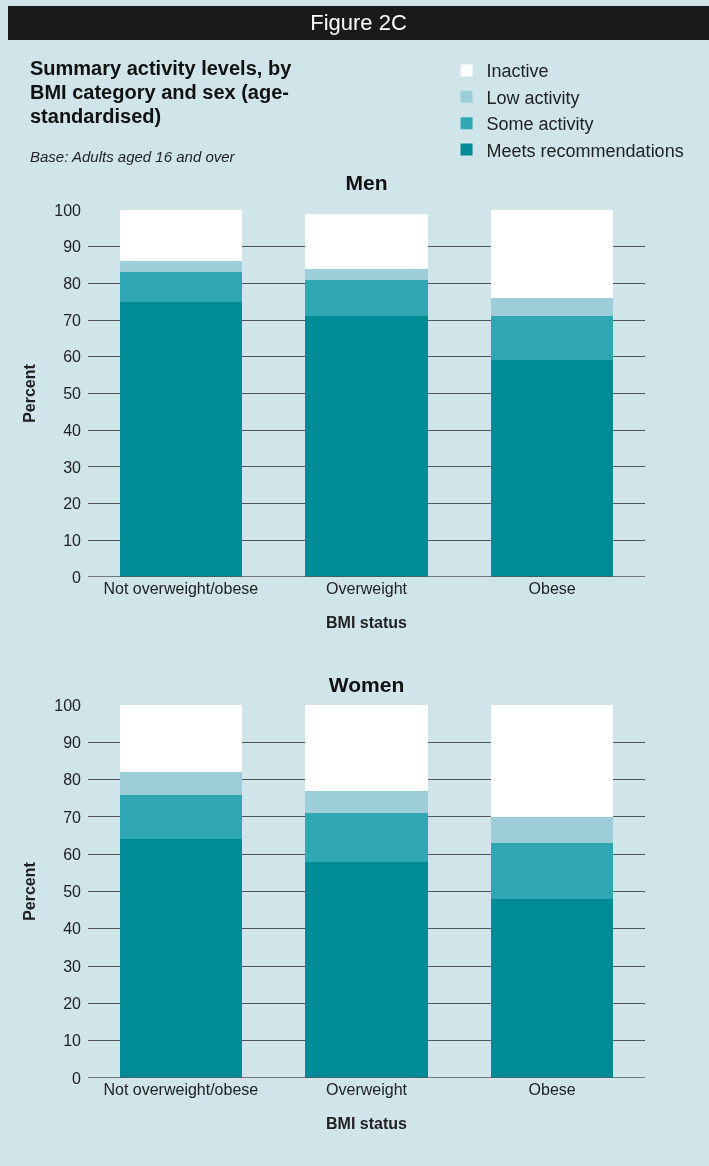  Describe the element at coordinates (540, 124) in the screenshot. I see `legend-label: Some activity` at that location.